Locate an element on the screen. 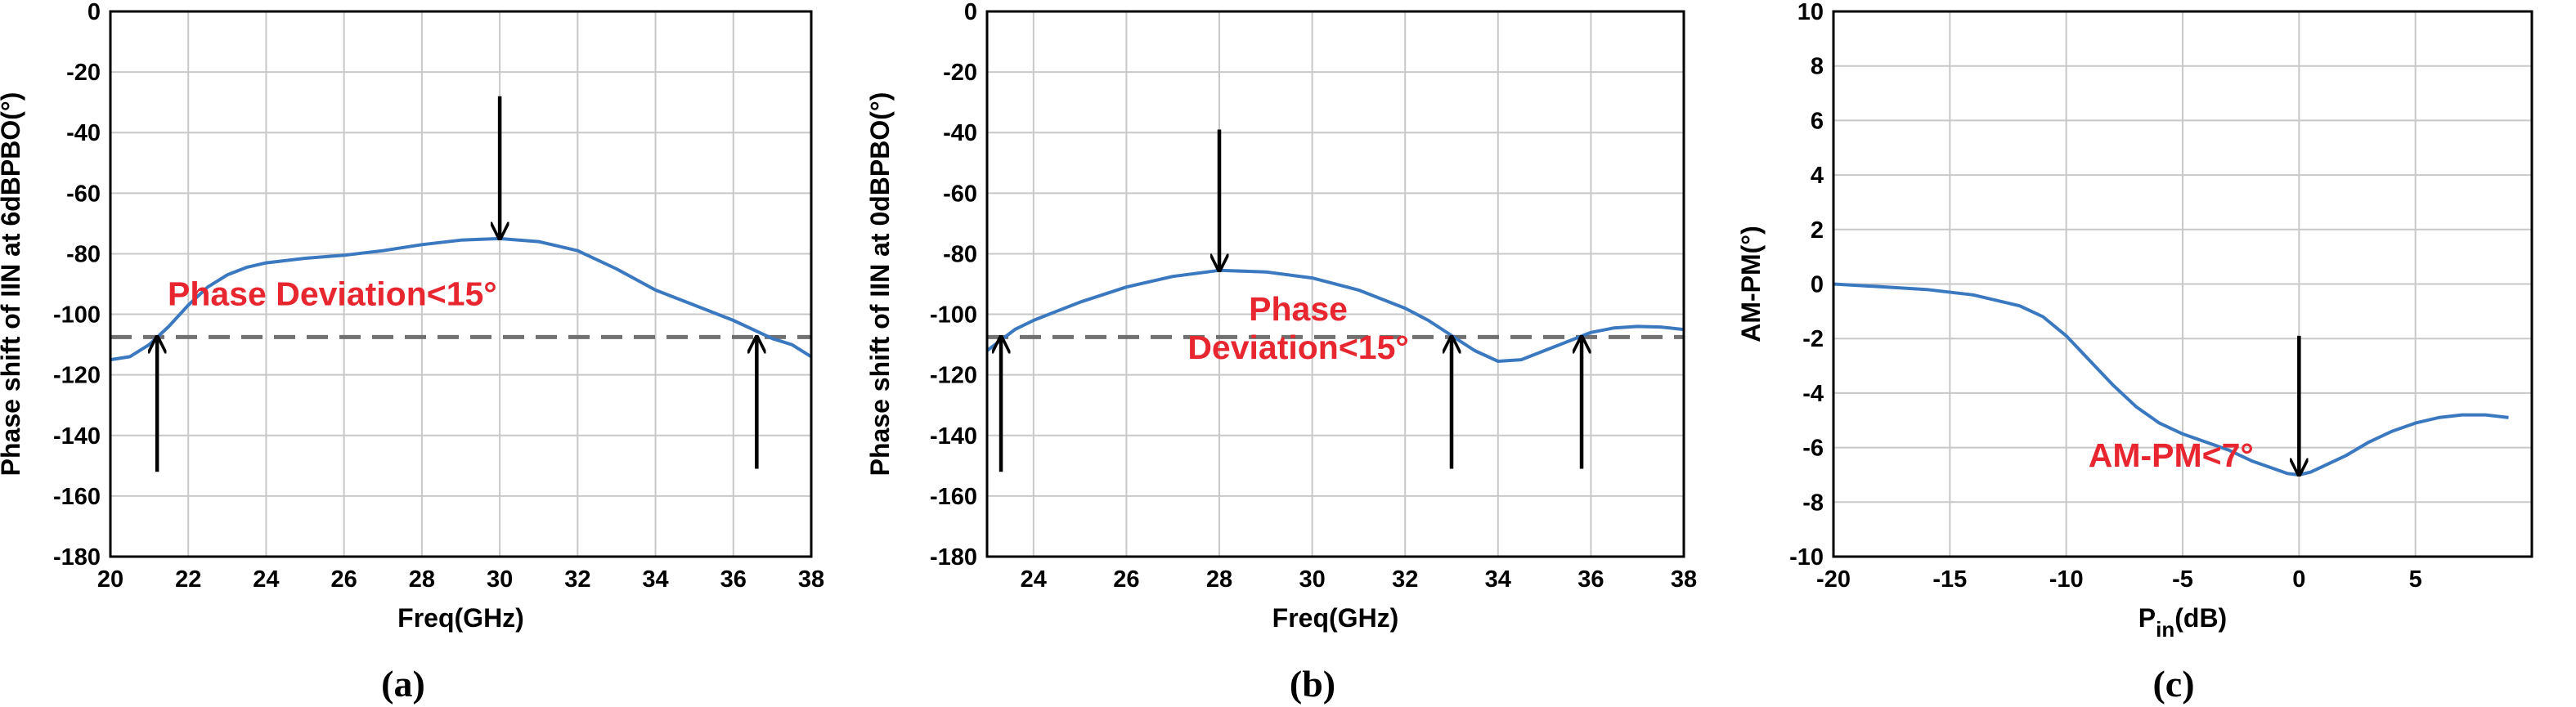  y-tick-label: -10 is located at coordinates (1806, 557).